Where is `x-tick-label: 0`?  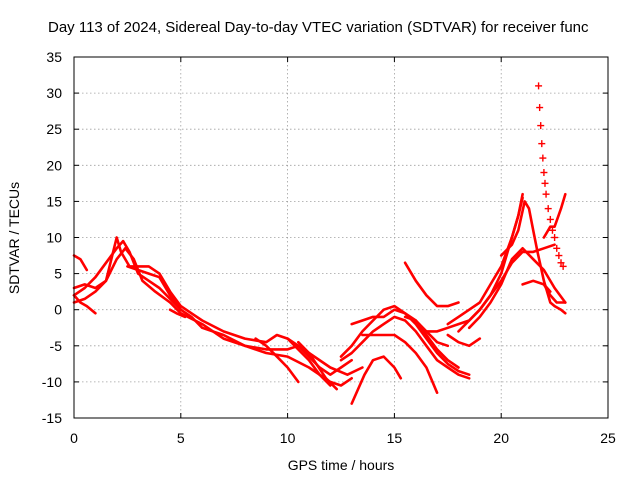
x-tick-label: 0 is located at coordinates (74, 438).